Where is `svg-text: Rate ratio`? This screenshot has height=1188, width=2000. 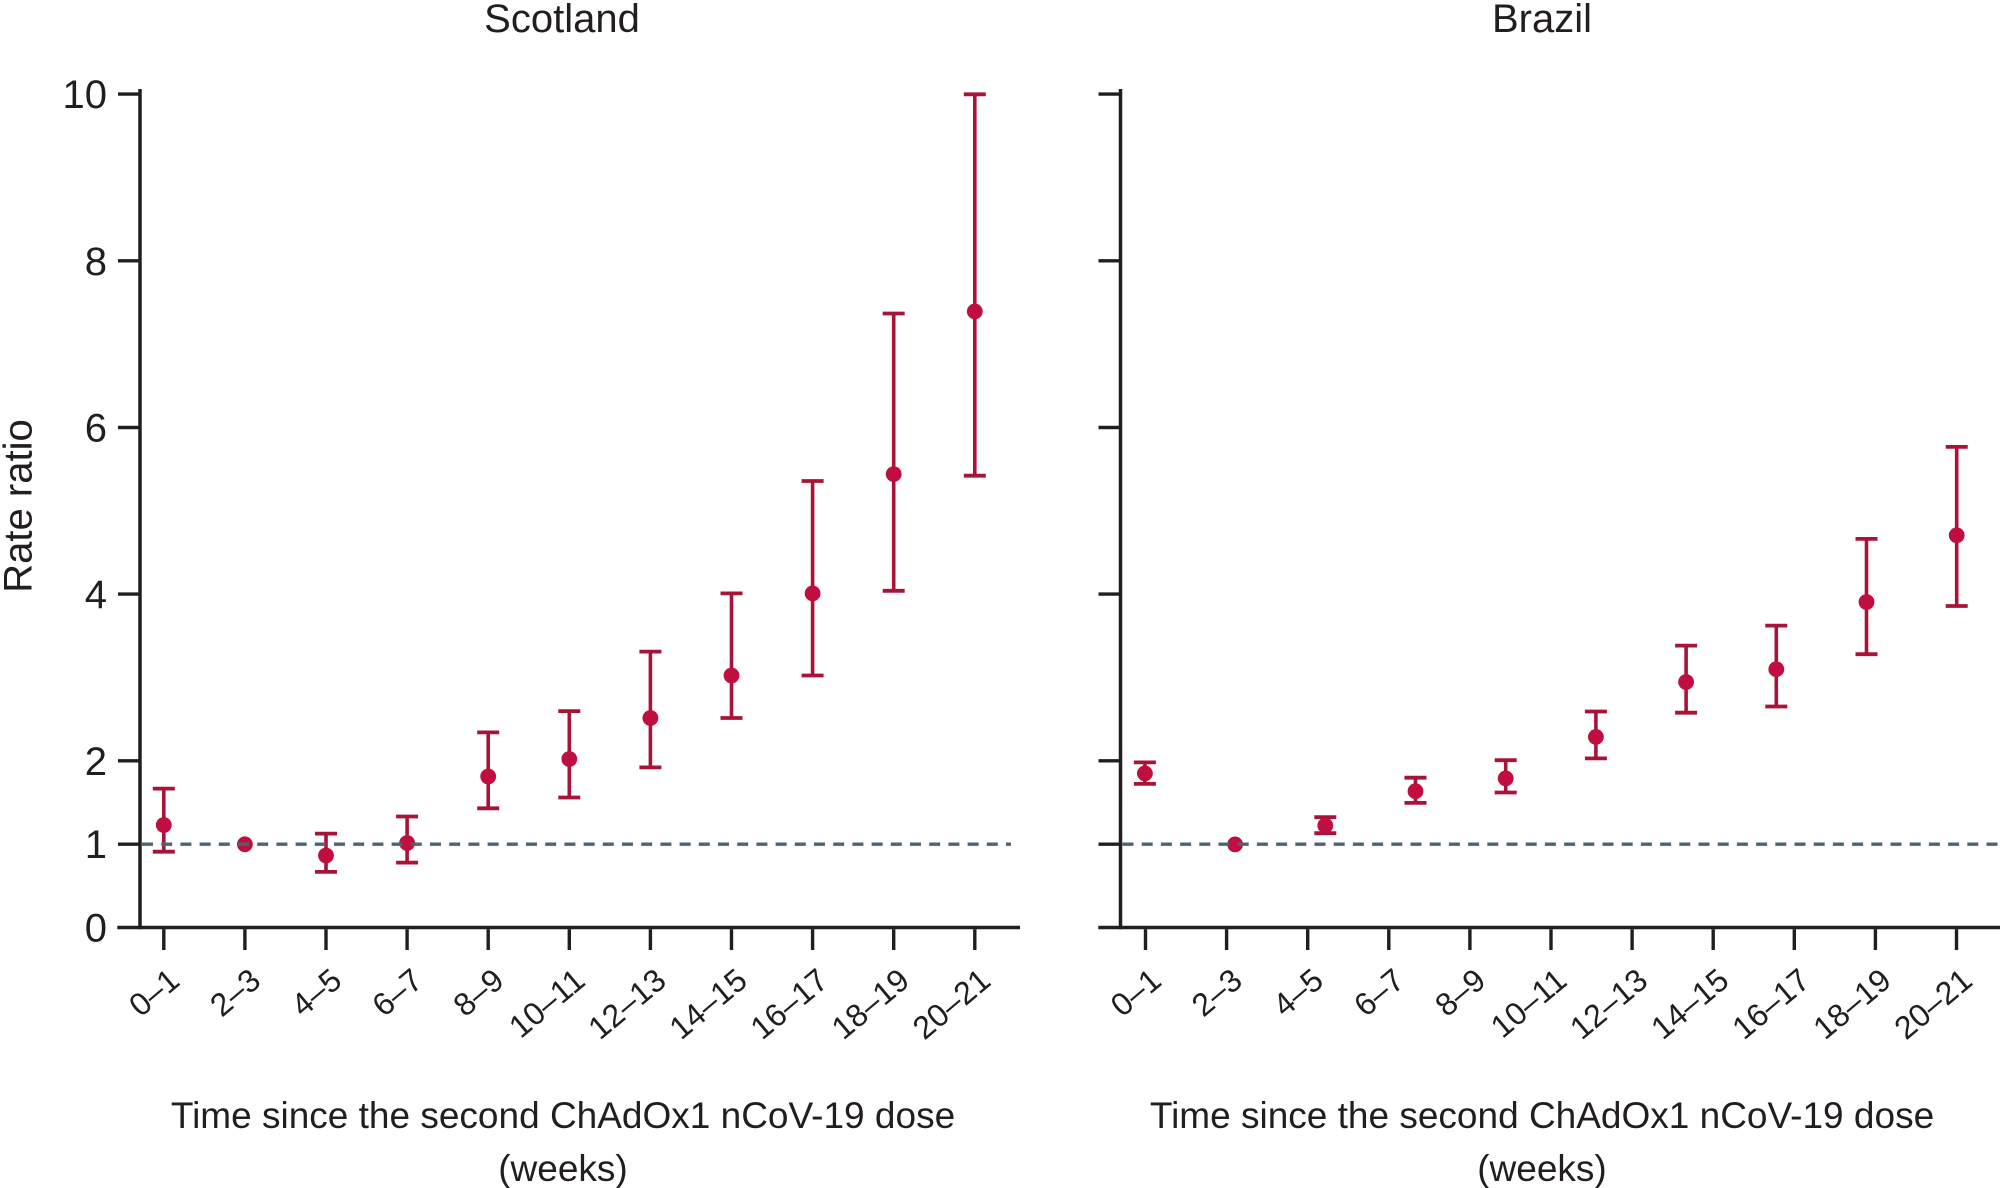 svg-text: Rate ratio is located at coordinates (20, 505).